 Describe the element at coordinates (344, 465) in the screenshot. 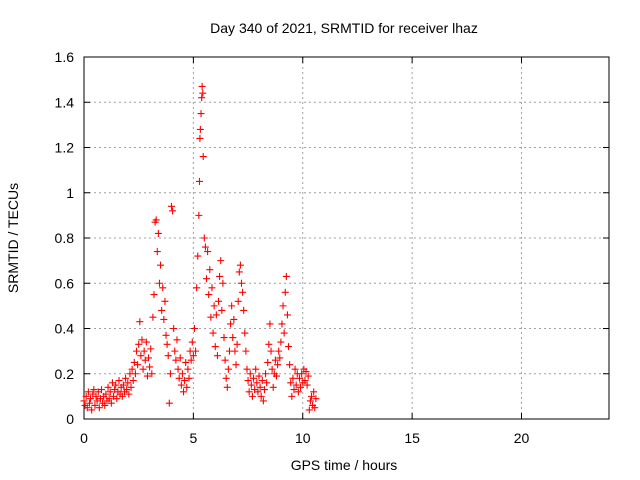

I see `x-axis-label: GPS time / hours` at that location.